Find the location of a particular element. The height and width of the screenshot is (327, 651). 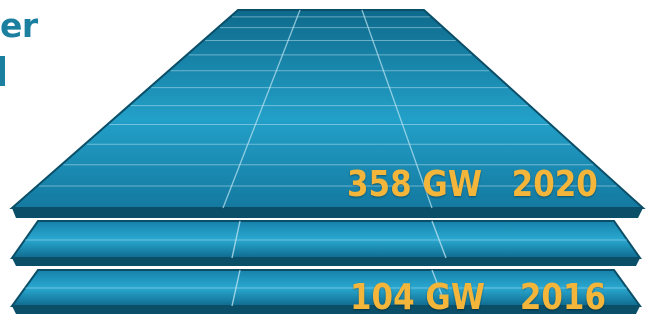

panel-2020-year: 2020 is located at coordinates (554, 184).